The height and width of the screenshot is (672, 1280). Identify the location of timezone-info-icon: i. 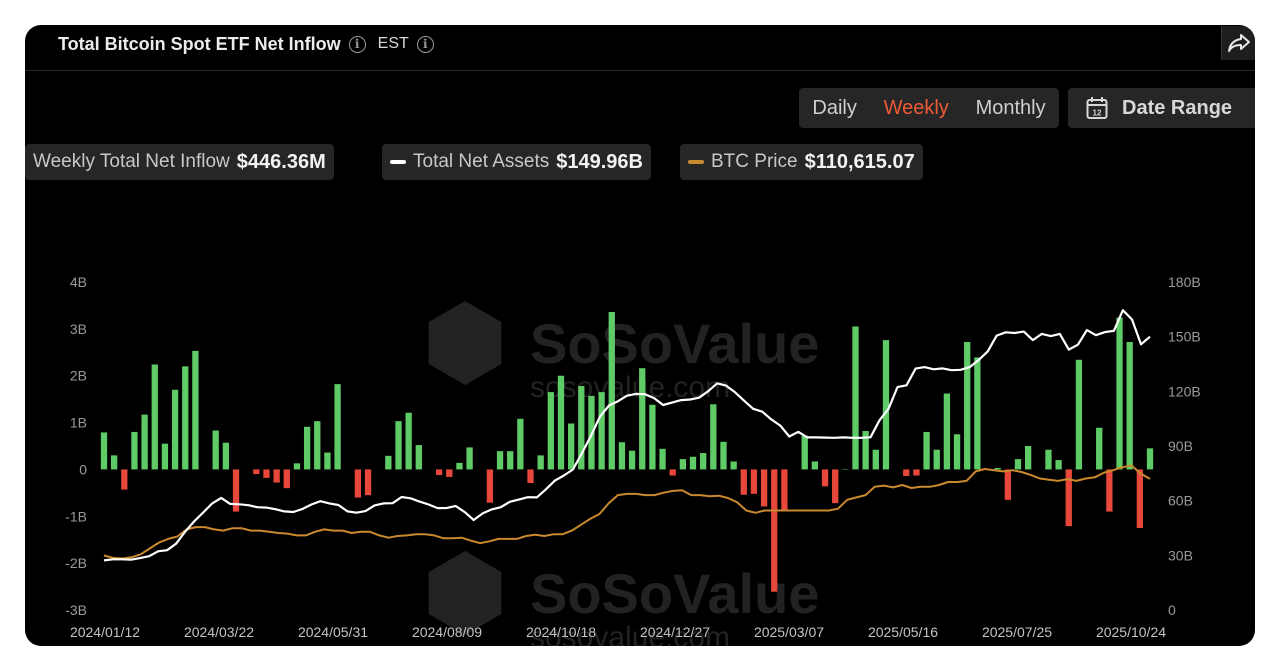
(425, 44).